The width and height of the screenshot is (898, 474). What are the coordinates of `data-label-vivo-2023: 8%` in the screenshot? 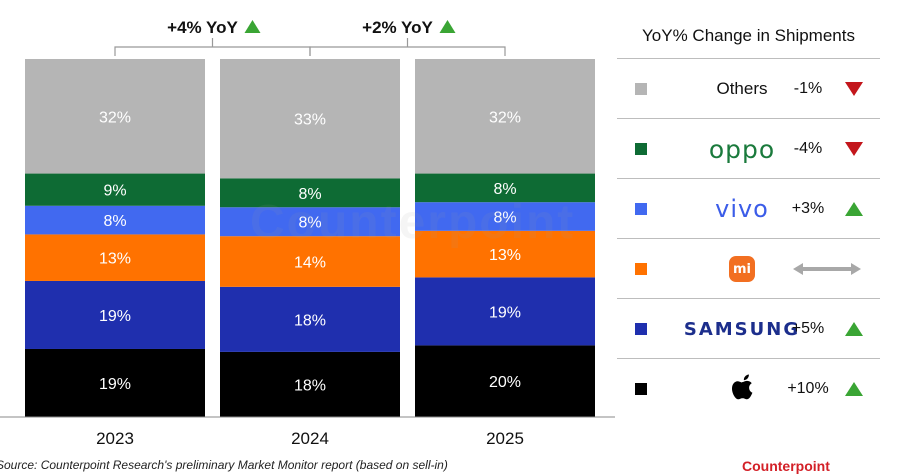 It's located at (114, 221).